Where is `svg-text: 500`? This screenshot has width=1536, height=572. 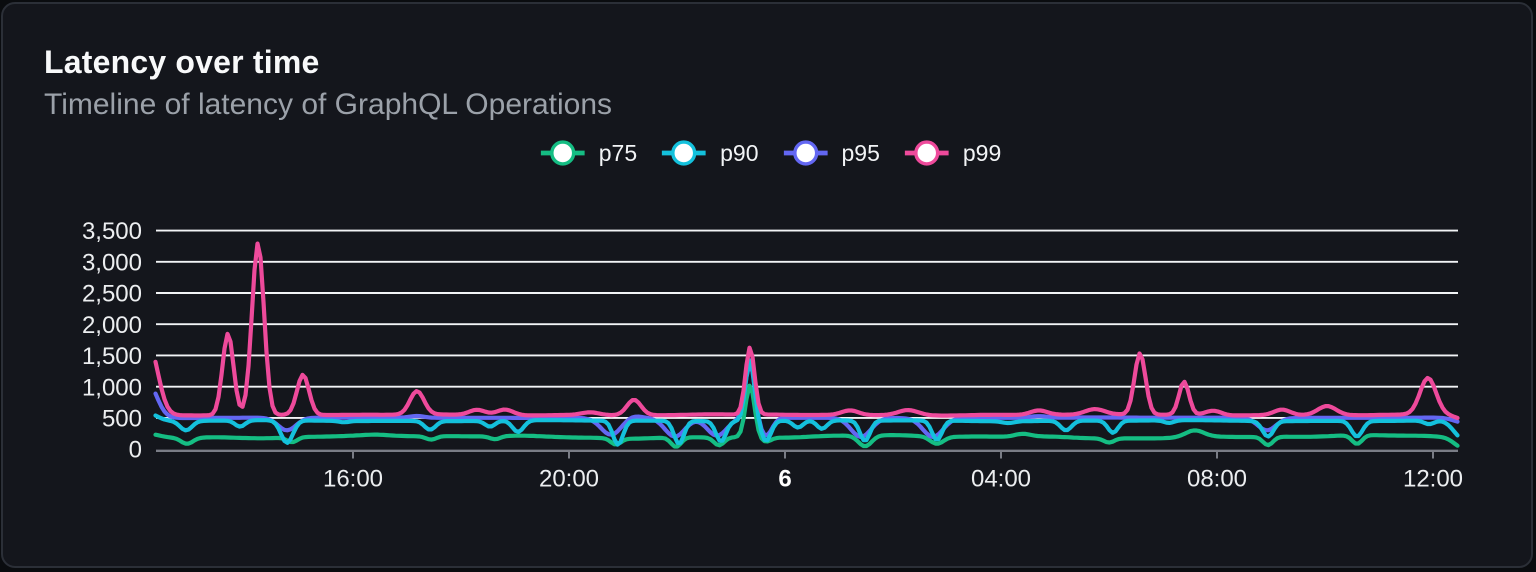 svg-text: 500 is located at coordinates (122, 419).